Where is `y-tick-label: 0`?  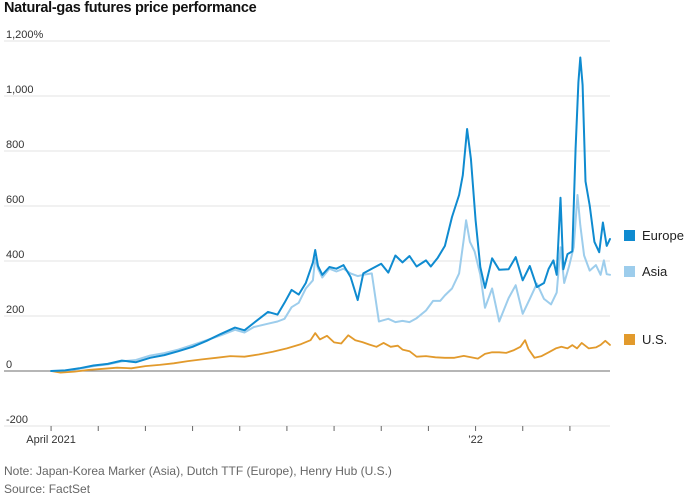 y-tick-label: 0 is located at coordinates (9, 365).